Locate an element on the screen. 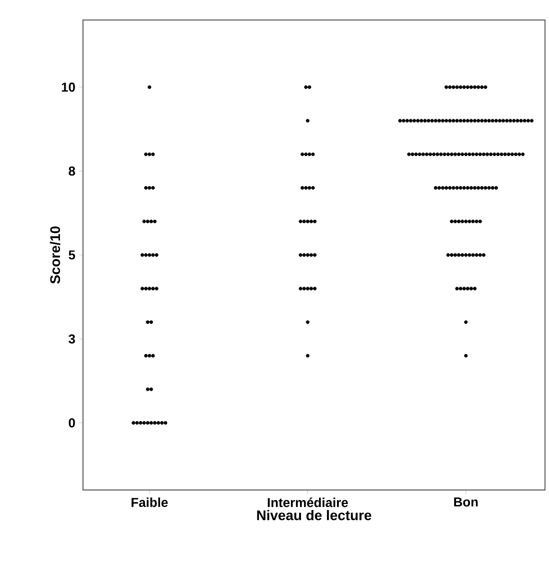 Image resolution: width=549 pixels, height=563 pixels. y-tick-label: 0 is located at coordinates (71, 423).